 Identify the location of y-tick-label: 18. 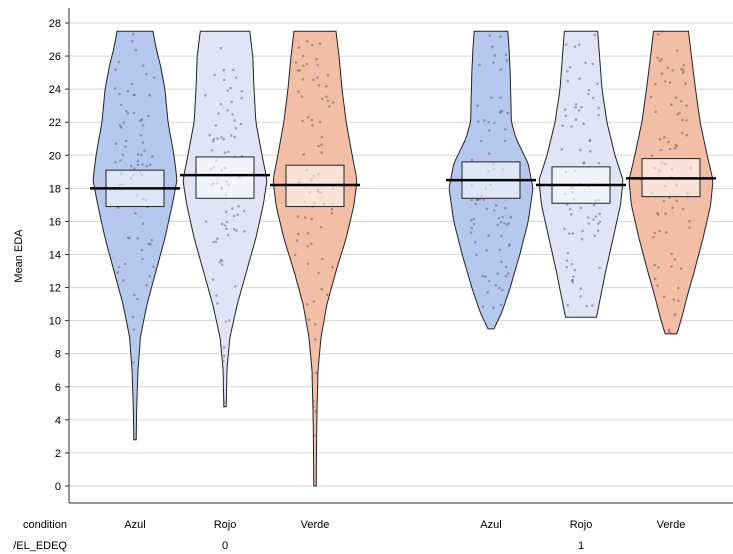
(55, 189).